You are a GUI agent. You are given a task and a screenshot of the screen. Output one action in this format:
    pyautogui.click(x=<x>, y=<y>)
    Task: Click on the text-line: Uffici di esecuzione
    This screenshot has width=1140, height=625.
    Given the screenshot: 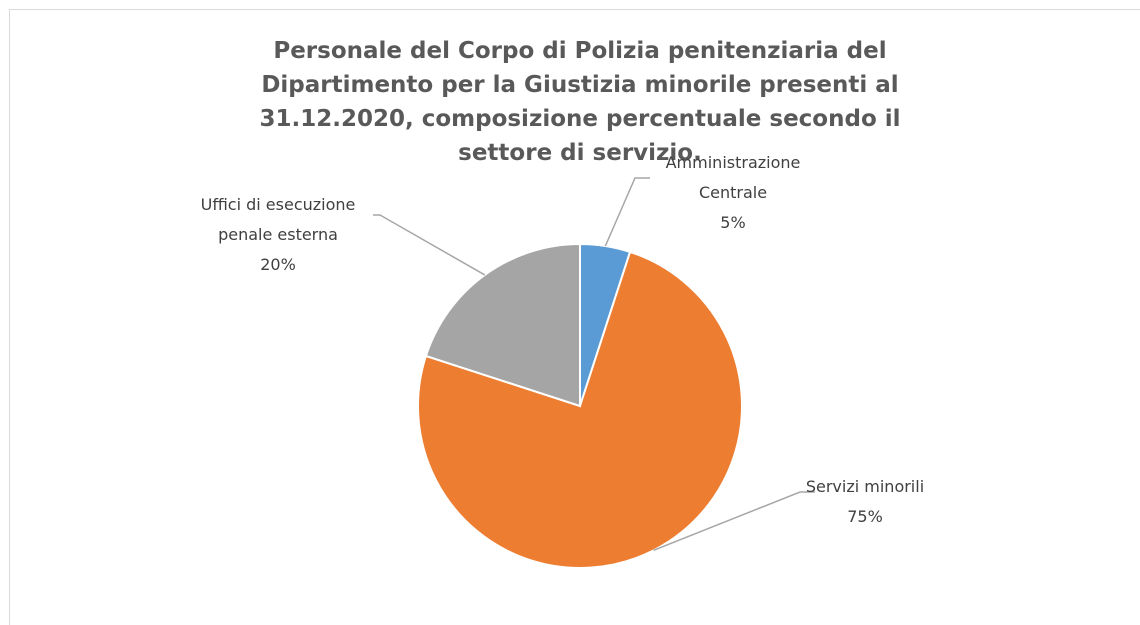 What is the action you would take?
    pyautogui.click(x=278, y=204)
    